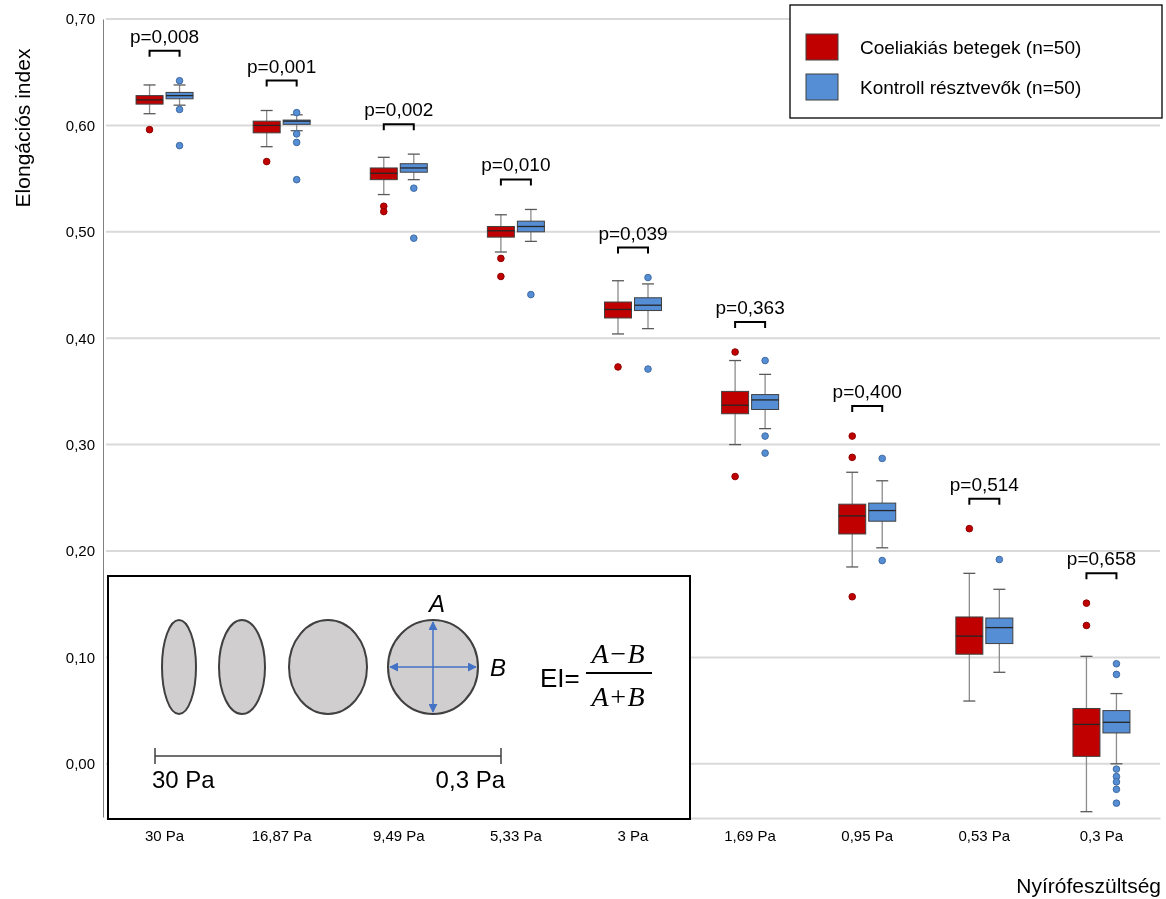 This screenshot has width=1166, height=899. What do you see at coordinates (80, 232) in the screenshot?
I see `y-tick-label: 0,50` at bounding box center [80, 232].